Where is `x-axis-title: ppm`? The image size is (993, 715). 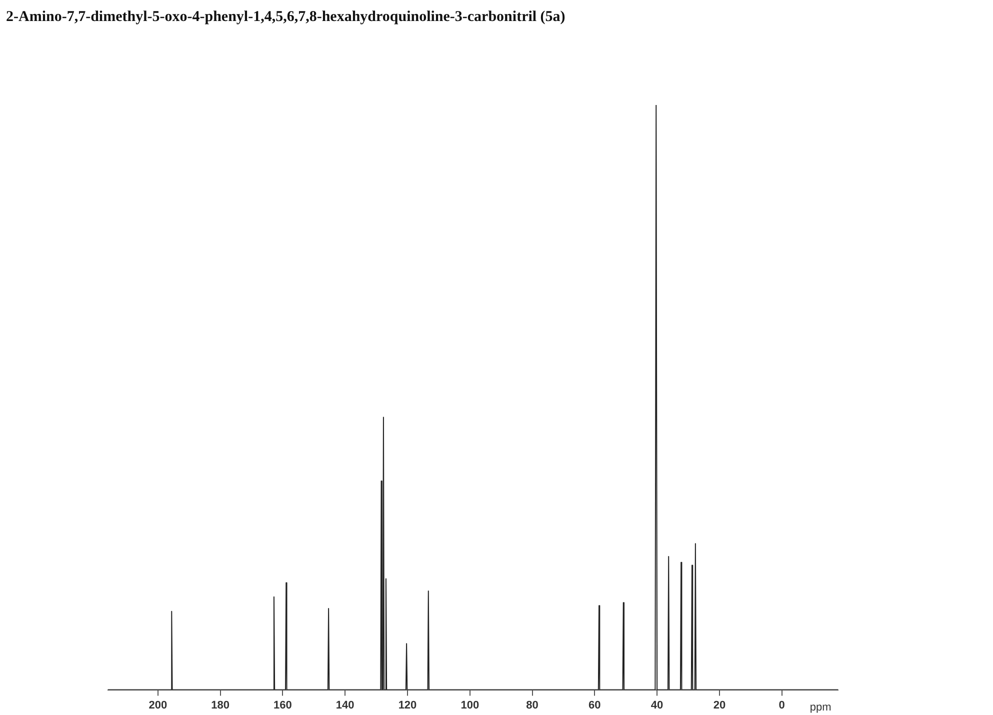 x-axis-title: ppm is located at coordinates (821, 707).